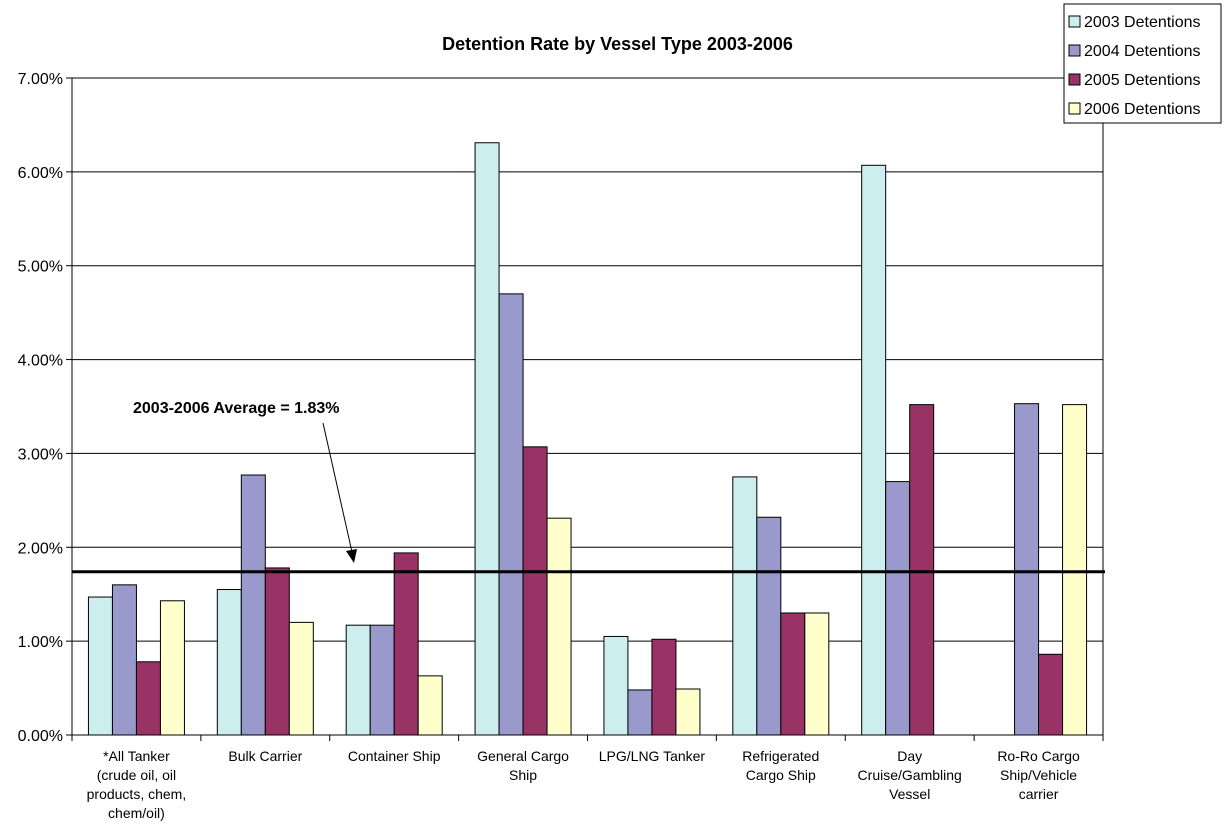  I want to click on x-tick-label-line: Cruise/Gambling, so click(910, 775).